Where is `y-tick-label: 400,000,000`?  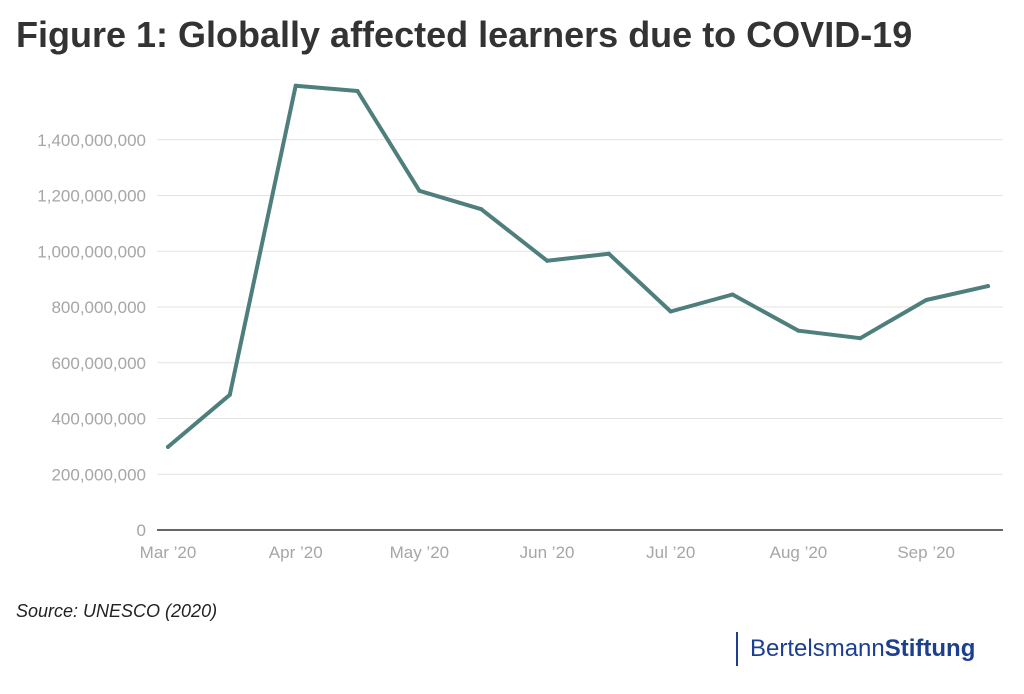 y-tick-label: 400,000,000 is located at coordinates (98, 419).